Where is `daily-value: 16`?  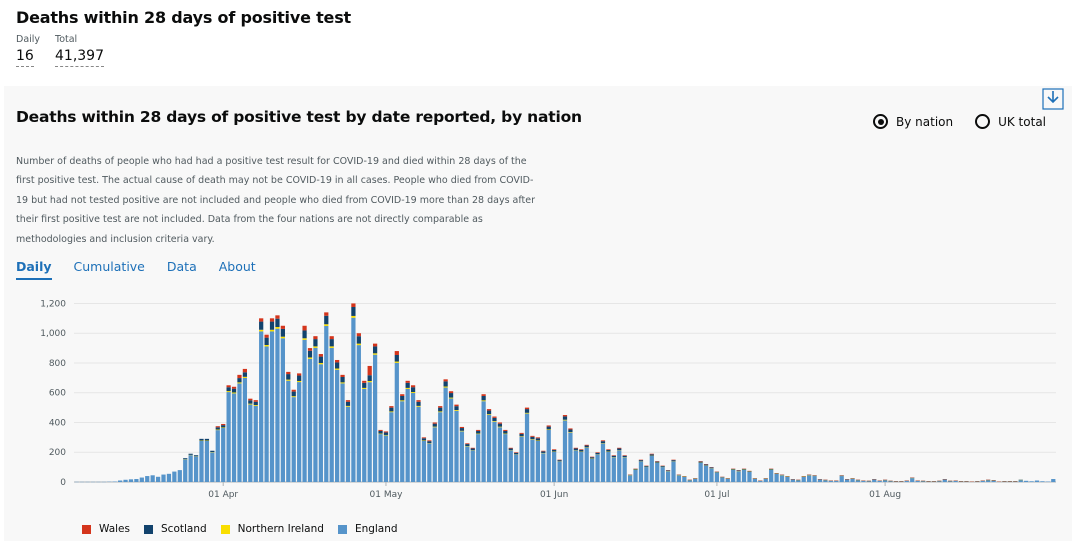 daily-value: 16 is located at coordinates (25, 57).